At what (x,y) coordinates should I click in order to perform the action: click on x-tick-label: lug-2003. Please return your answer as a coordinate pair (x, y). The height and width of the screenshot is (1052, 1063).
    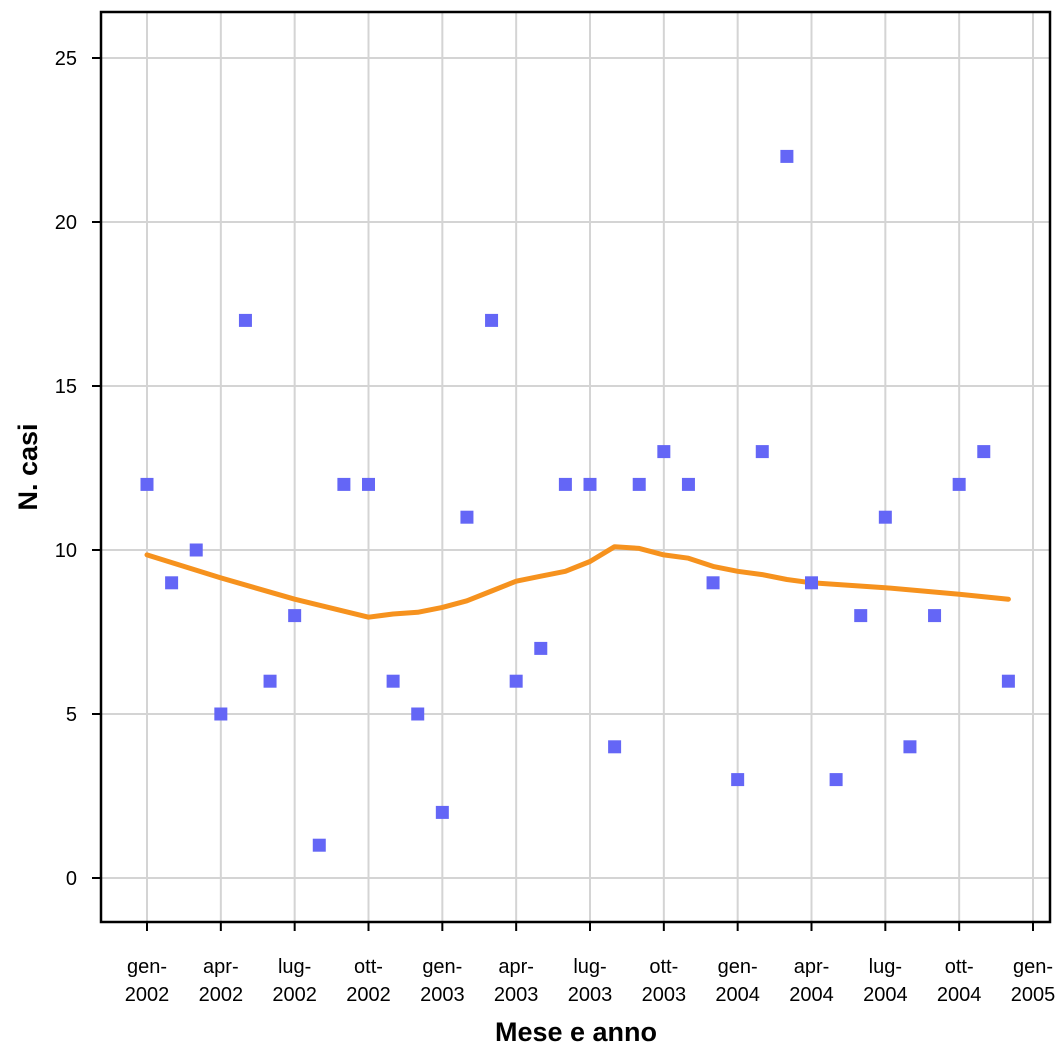
    Looking at the image, I should click on (590, 981).